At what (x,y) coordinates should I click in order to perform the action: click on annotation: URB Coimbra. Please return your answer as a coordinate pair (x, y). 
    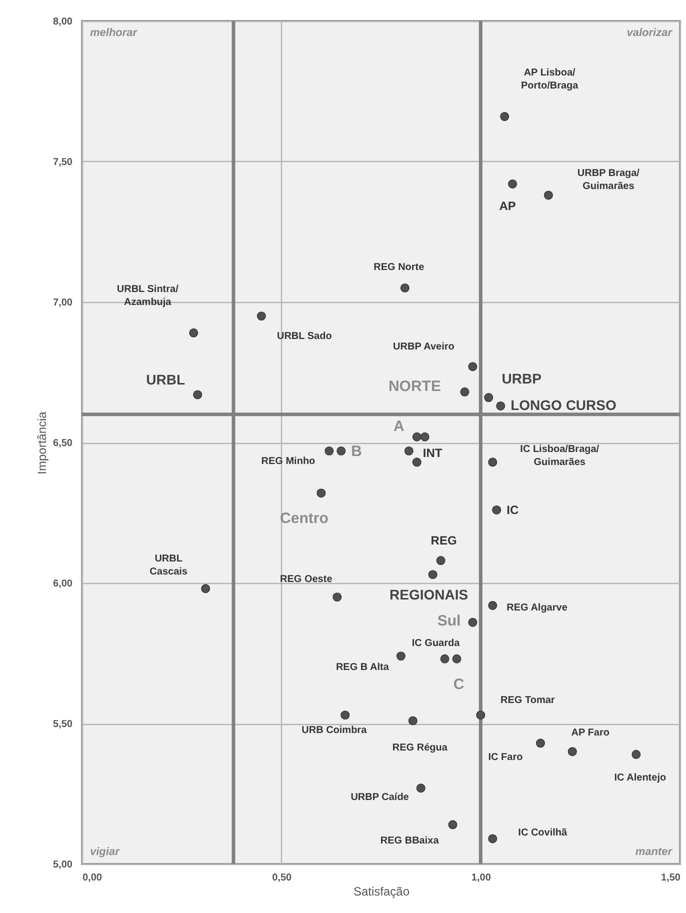
    Looking at the image, I should click on (335, 730).